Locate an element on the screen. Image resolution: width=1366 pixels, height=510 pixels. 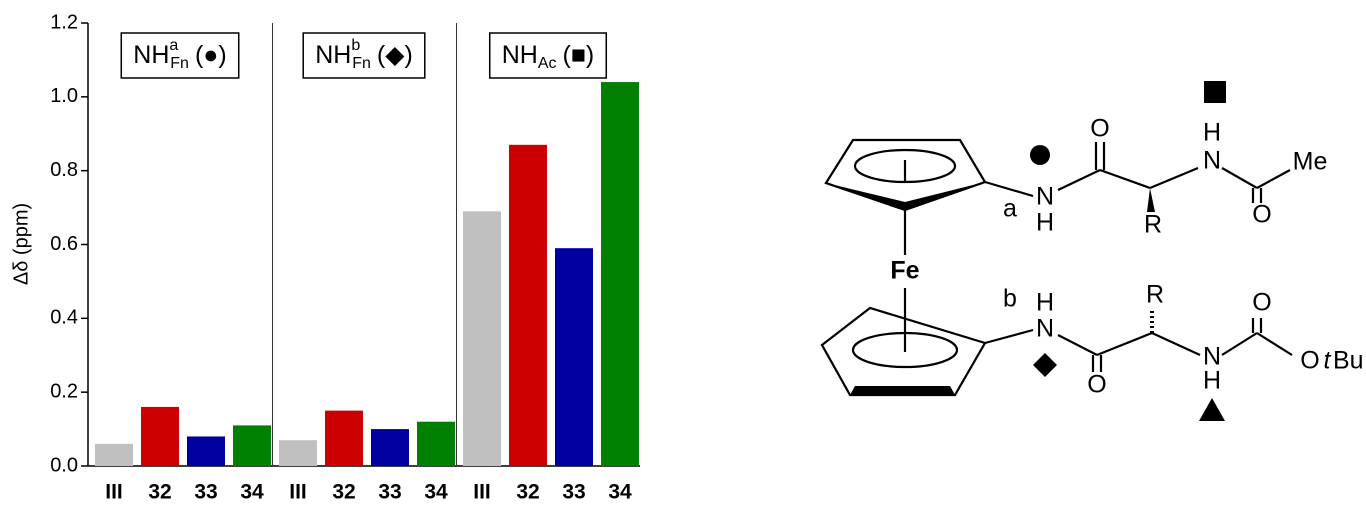
cp-ellipse is located at coordinates (905, 350).